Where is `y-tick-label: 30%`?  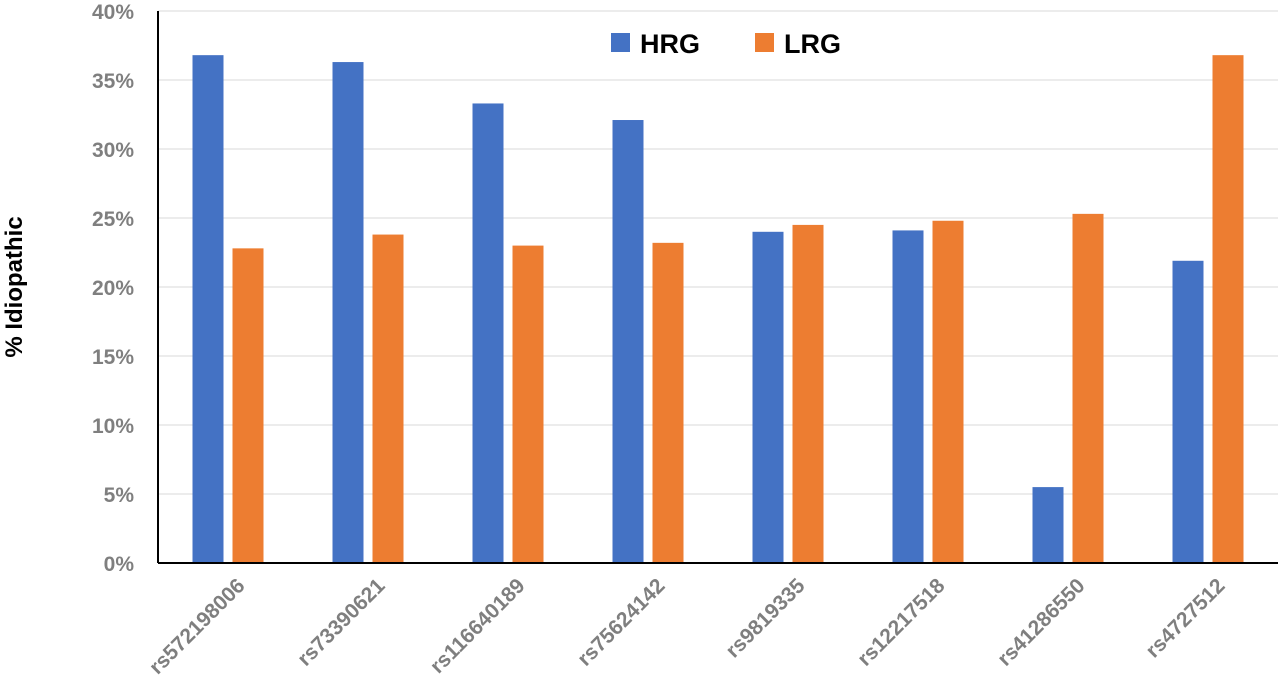 y-tick-label: 30% is located at coordinates (113, 150).